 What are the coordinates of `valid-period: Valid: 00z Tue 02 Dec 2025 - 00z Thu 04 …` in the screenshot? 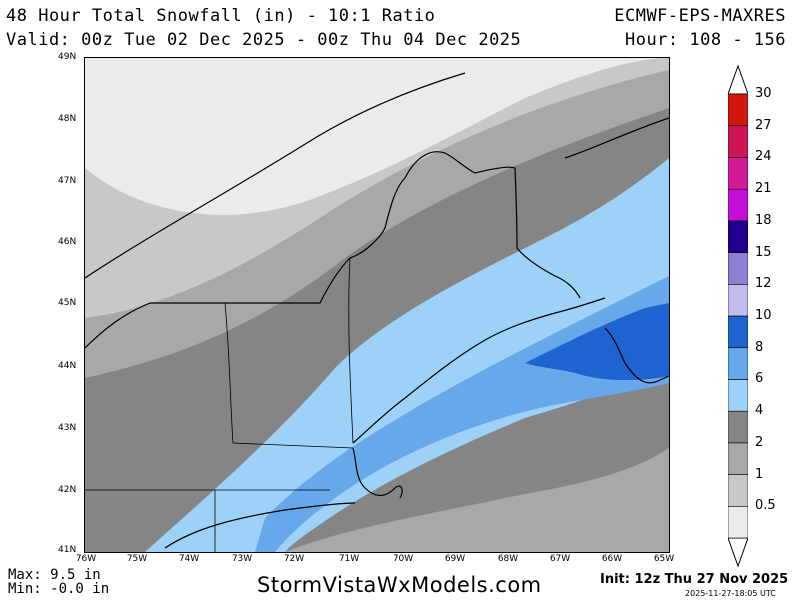 It's located at (264, 40).